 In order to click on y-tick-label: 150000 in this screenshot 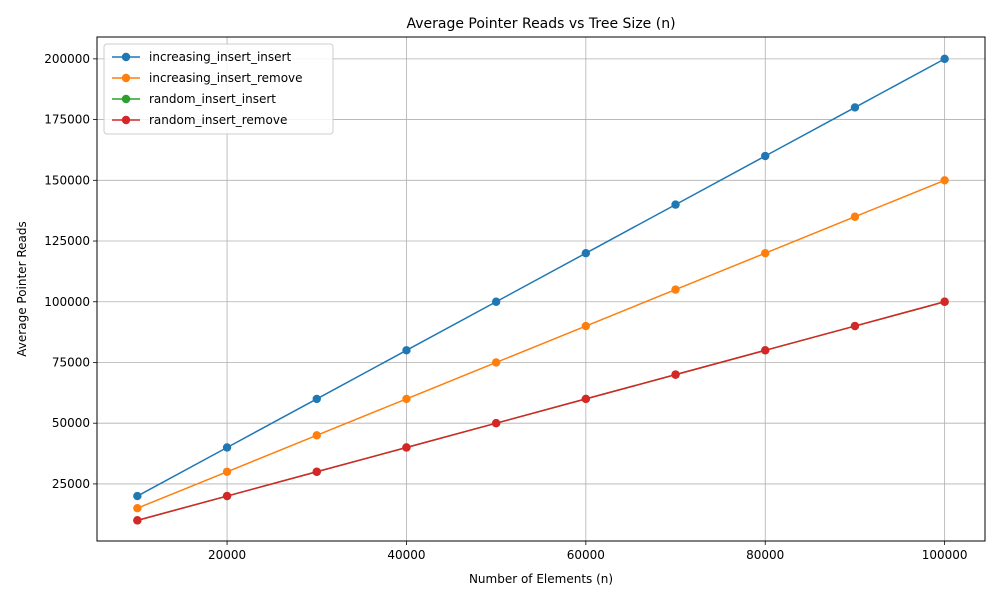, I will do `click(67, 180)`.